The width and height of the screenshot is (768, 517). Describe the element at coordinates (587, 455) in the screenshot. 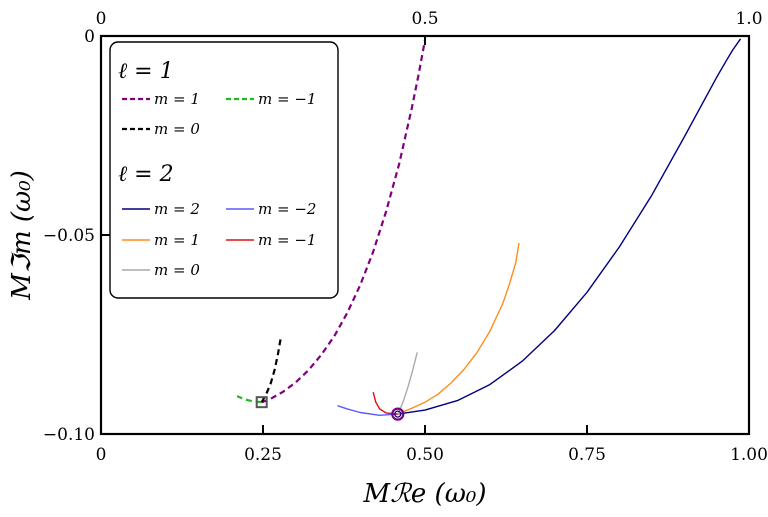

I see `x-tick-label-bottom: 0.75` at that location.